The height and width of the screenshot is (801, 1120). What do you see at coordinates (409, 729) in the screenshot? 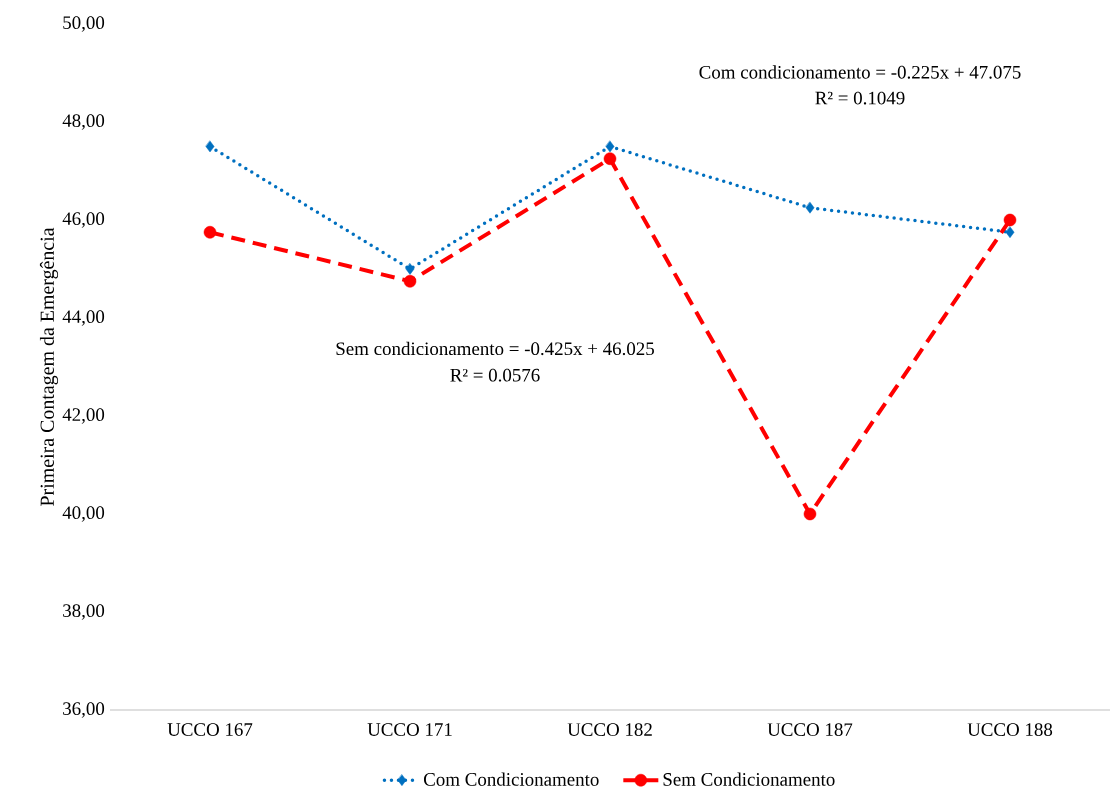
I see `x-tick-label: UCCO 171` at bounding box center [409, 729].